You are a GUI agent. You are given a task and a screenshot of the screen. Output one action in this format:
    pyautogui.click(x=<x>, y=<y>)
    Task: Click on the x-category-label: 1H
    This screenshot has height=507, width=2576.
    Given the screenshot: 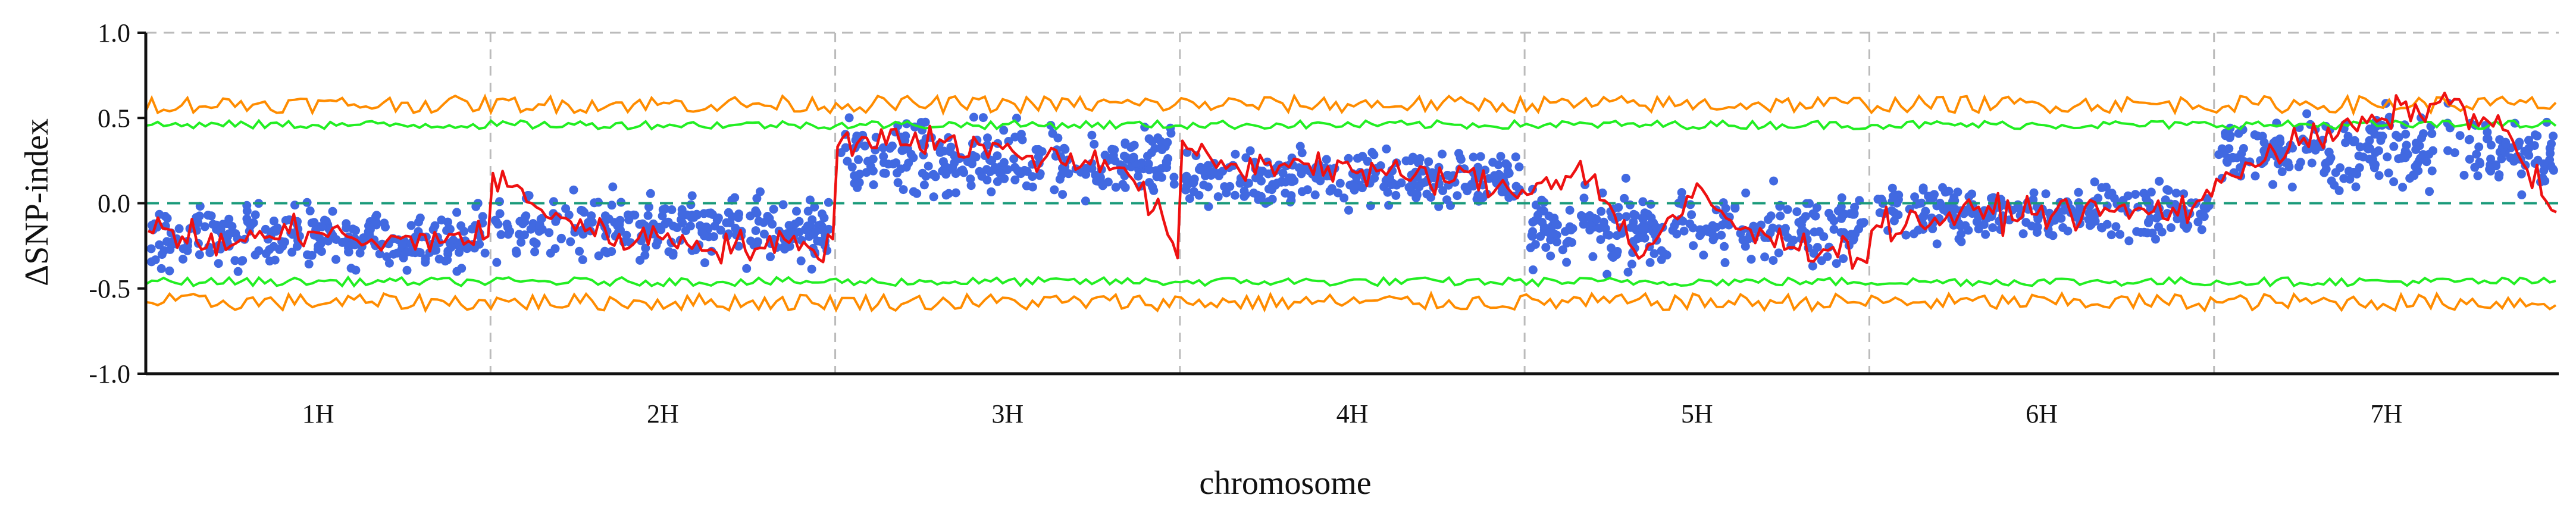 What is the action you would take?
    pyautogui.click(x=318, y=413)
    